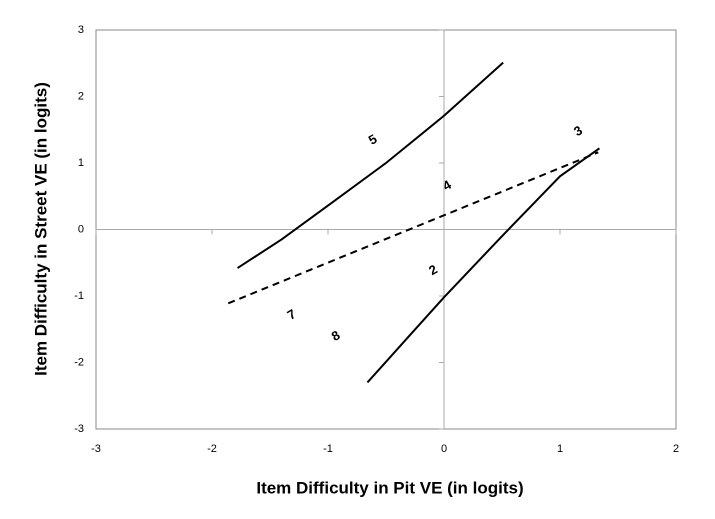  What do you see at coordinates (676, 449) in the screenshot?
I see `x-tick-label: 2` at bounding box center [676, 449].